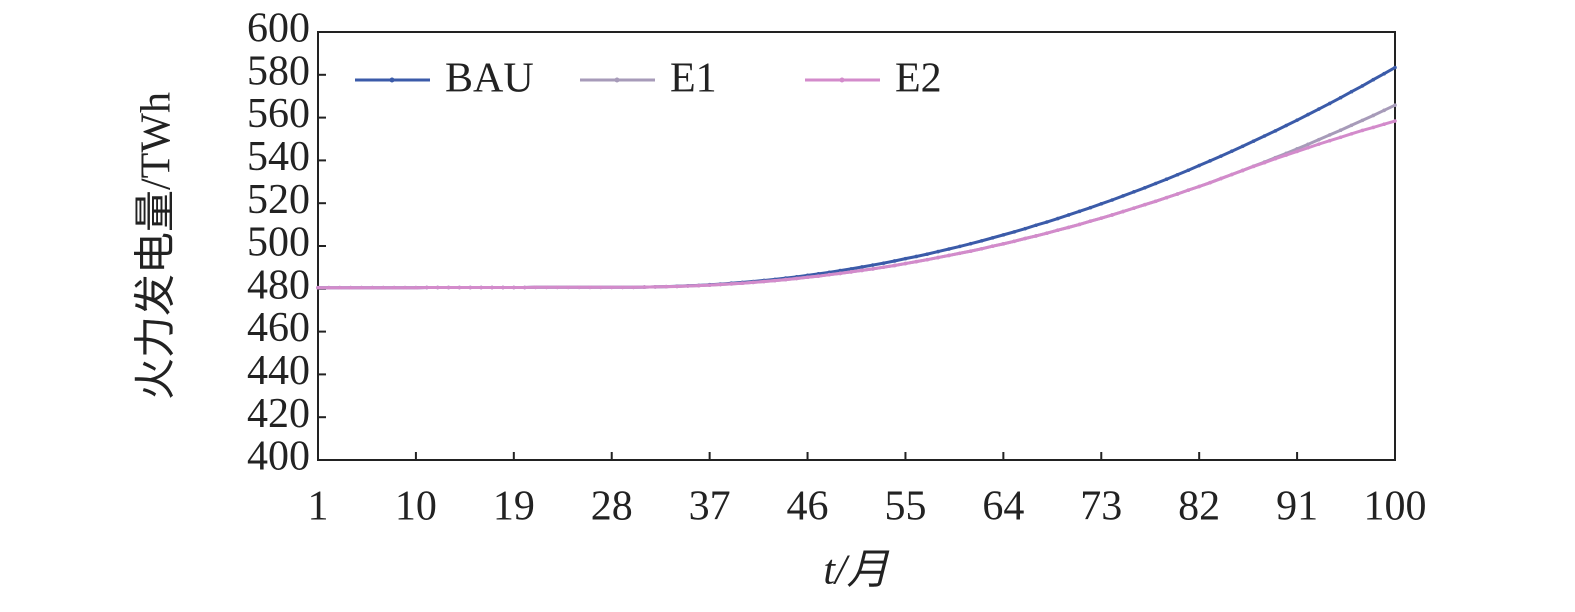  What do you see at coordinates (278, 243) in the screenshot?
I see `y-tick-label: 500` at bounding box center [278, 243].